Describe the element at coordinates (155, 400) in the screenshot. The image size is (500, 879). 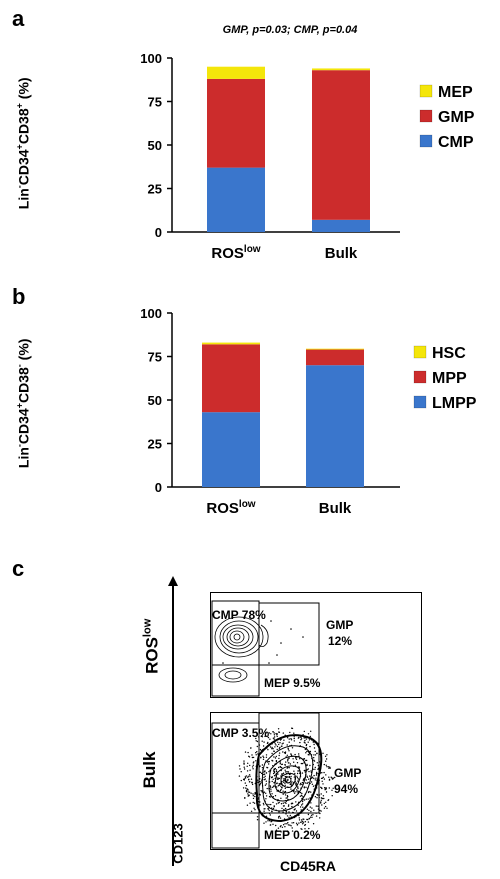
I see `y-tick-label: 50` at that location.